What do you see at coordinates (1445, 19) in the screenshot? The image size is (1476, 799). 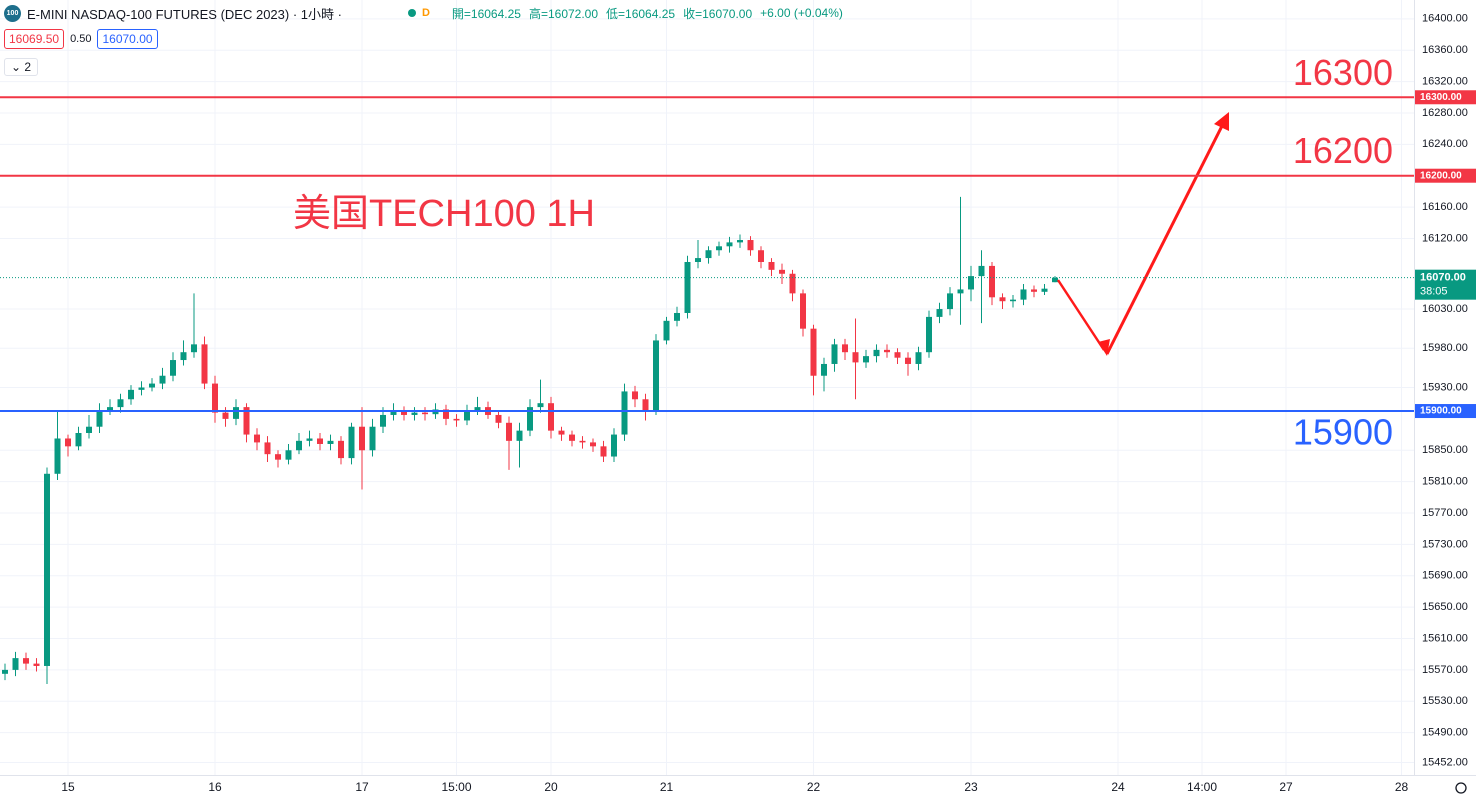 I see `y-tick-label: 16400.00` at bounding box center [1445, 19].